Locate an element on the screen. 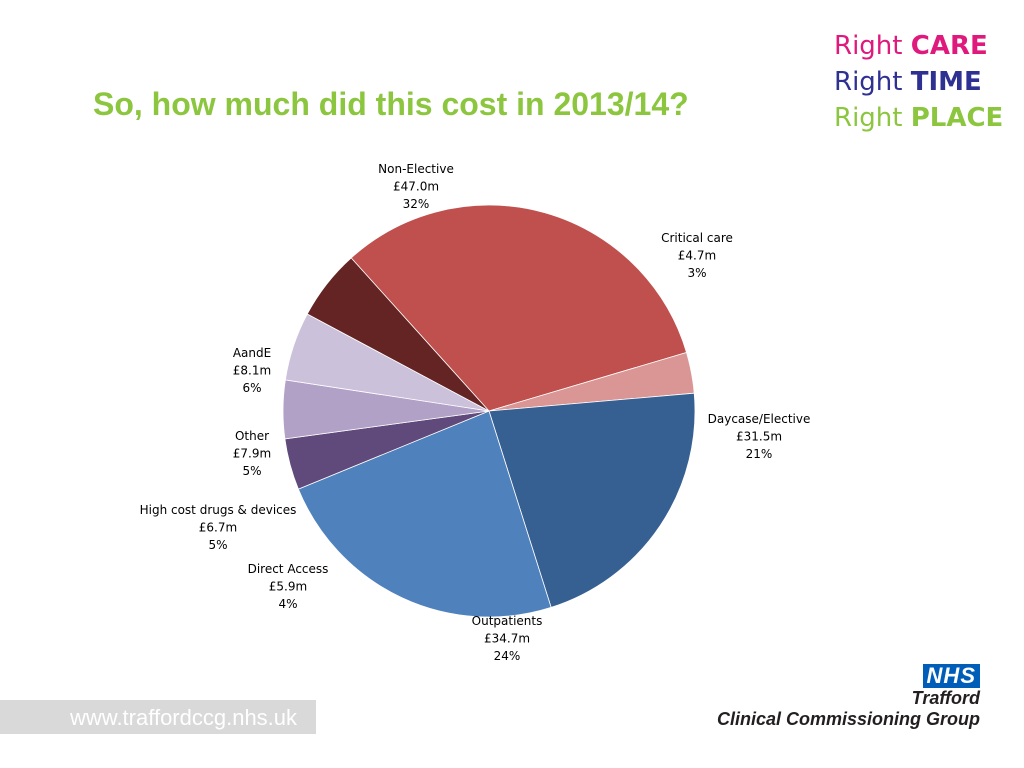 Image resolution: width=1024 pixels, height=768 pixels. data-label-aande: AandE £8.1m 6% is located at coordinates (252, 370).